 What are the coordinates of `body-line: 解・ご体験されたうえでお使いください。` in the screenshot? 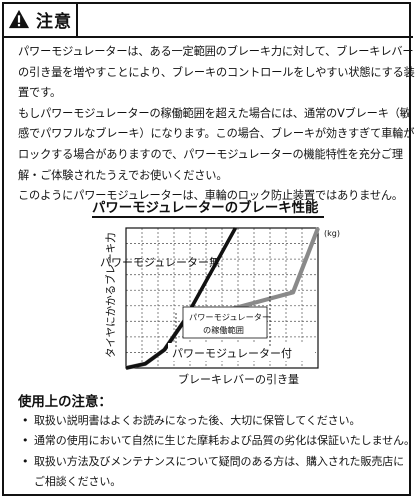 It's located at (123, 175).